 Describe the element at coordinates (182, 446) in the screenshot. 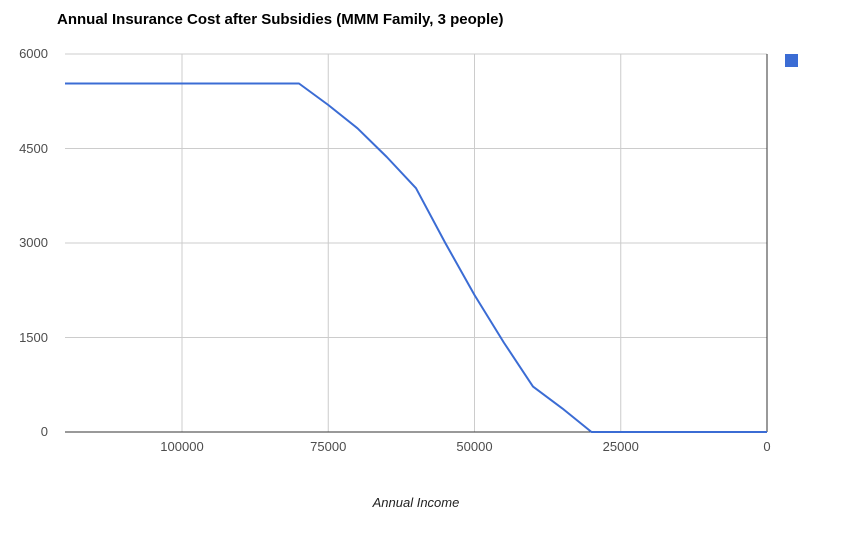

I see `x-tick-label: 100000` at that location.